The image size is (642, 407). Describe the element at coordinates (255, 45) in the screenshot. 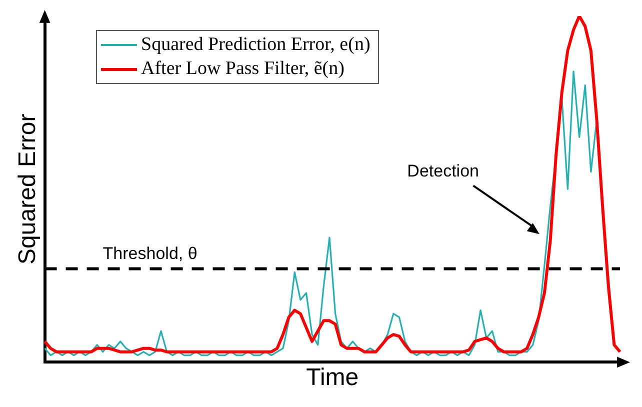

I see `legend-label: Squared Prediction Error, e(n)` at that location.